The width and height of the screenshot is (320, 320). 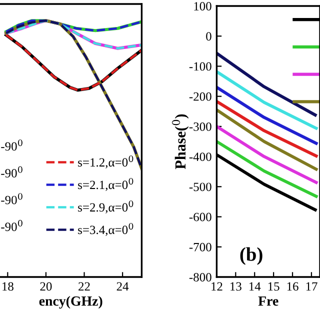 I want to click on x-tick-label: 24, so click(x=122, y=286).